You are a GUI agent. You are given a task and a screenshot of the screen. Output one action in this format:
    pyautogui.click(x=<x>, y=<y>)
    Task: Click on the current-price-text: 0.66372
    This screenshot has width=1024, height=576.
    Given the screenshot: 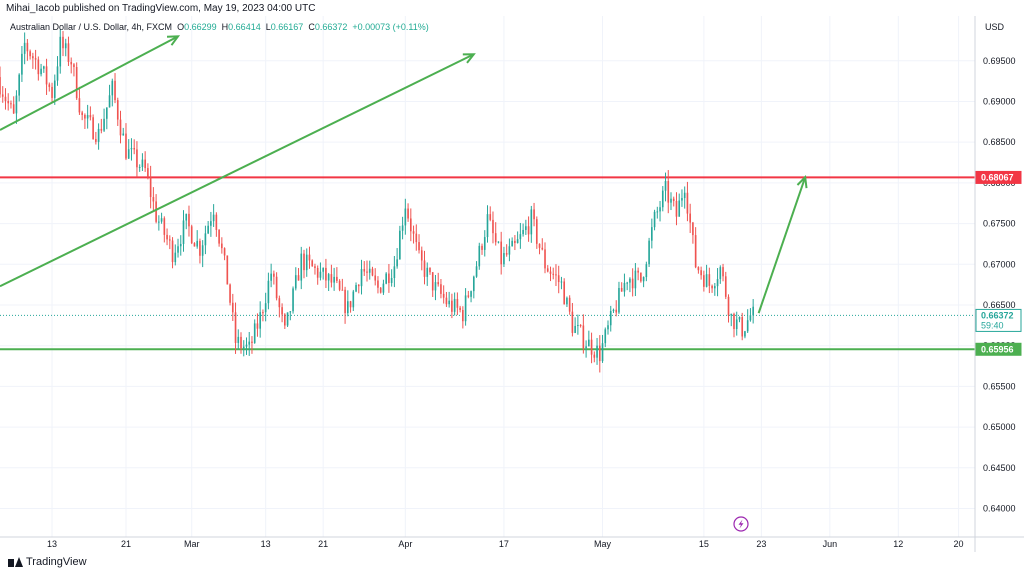 What is the action you would take?
    pyautogui.click(x=997, y=315)
    